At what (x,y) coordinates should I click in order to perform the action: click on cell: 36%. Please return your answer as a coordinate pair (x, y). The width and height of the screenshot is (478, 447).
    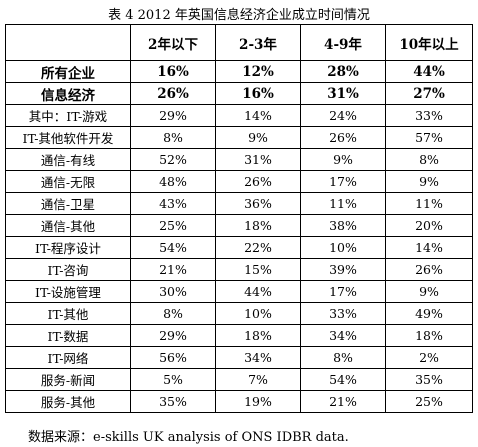
    Looking at the image, I should click on (258, 203).